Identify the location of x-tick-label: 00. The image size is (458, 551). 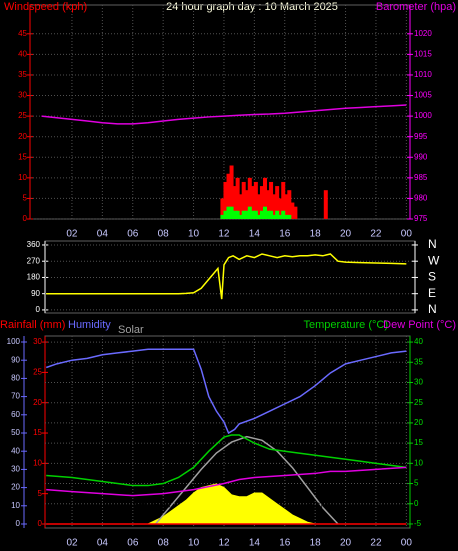
(407, 234).